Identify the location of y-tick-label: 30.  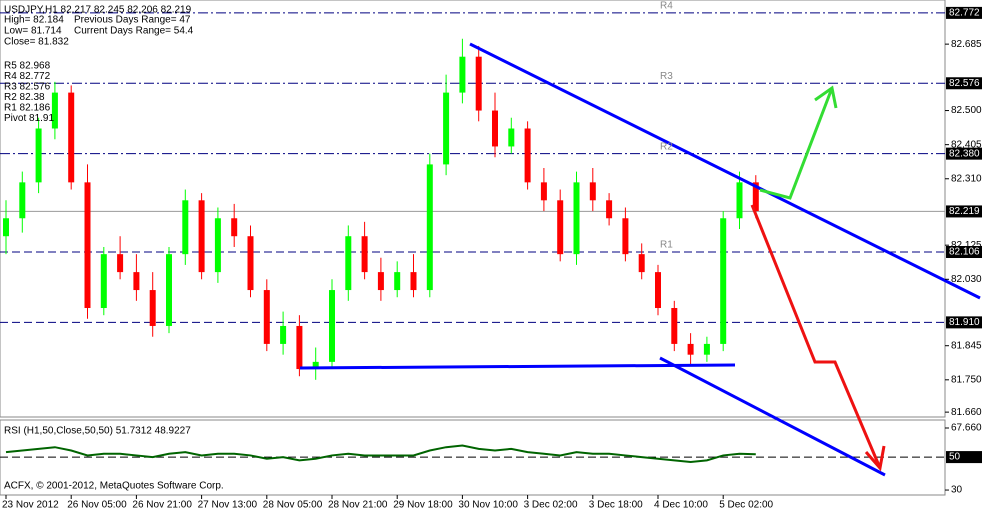
(957, 490).